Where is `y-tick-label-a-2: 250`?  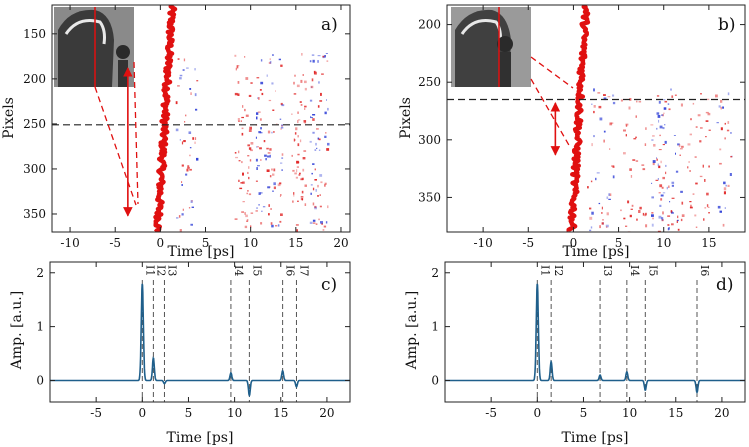
y-tick-label-a-2: 250 is located at coordinates (34, 124).